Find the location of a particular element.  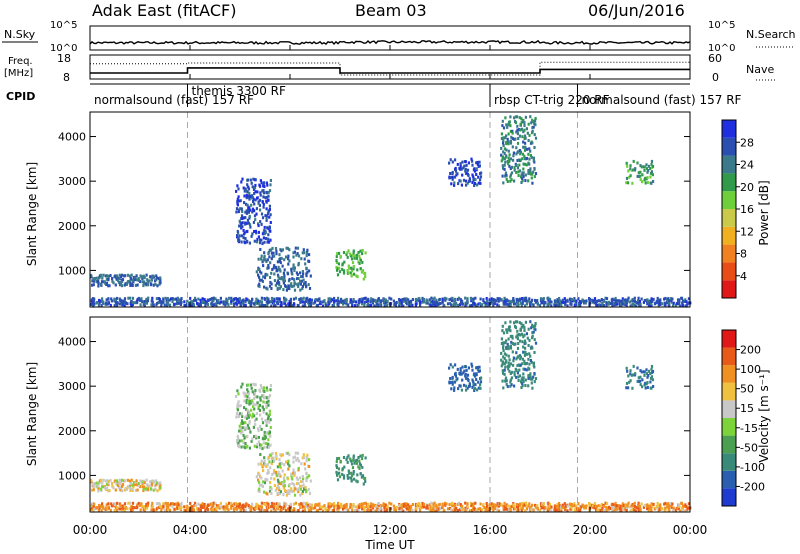

power-ylabel: Slant Range [km] is located at coordinates (32, 214).